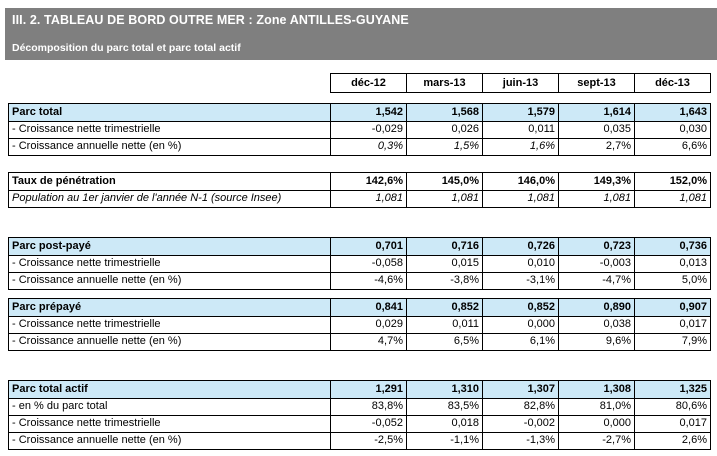  I want to click on value-cell: 81,0%, so click(597, 407).